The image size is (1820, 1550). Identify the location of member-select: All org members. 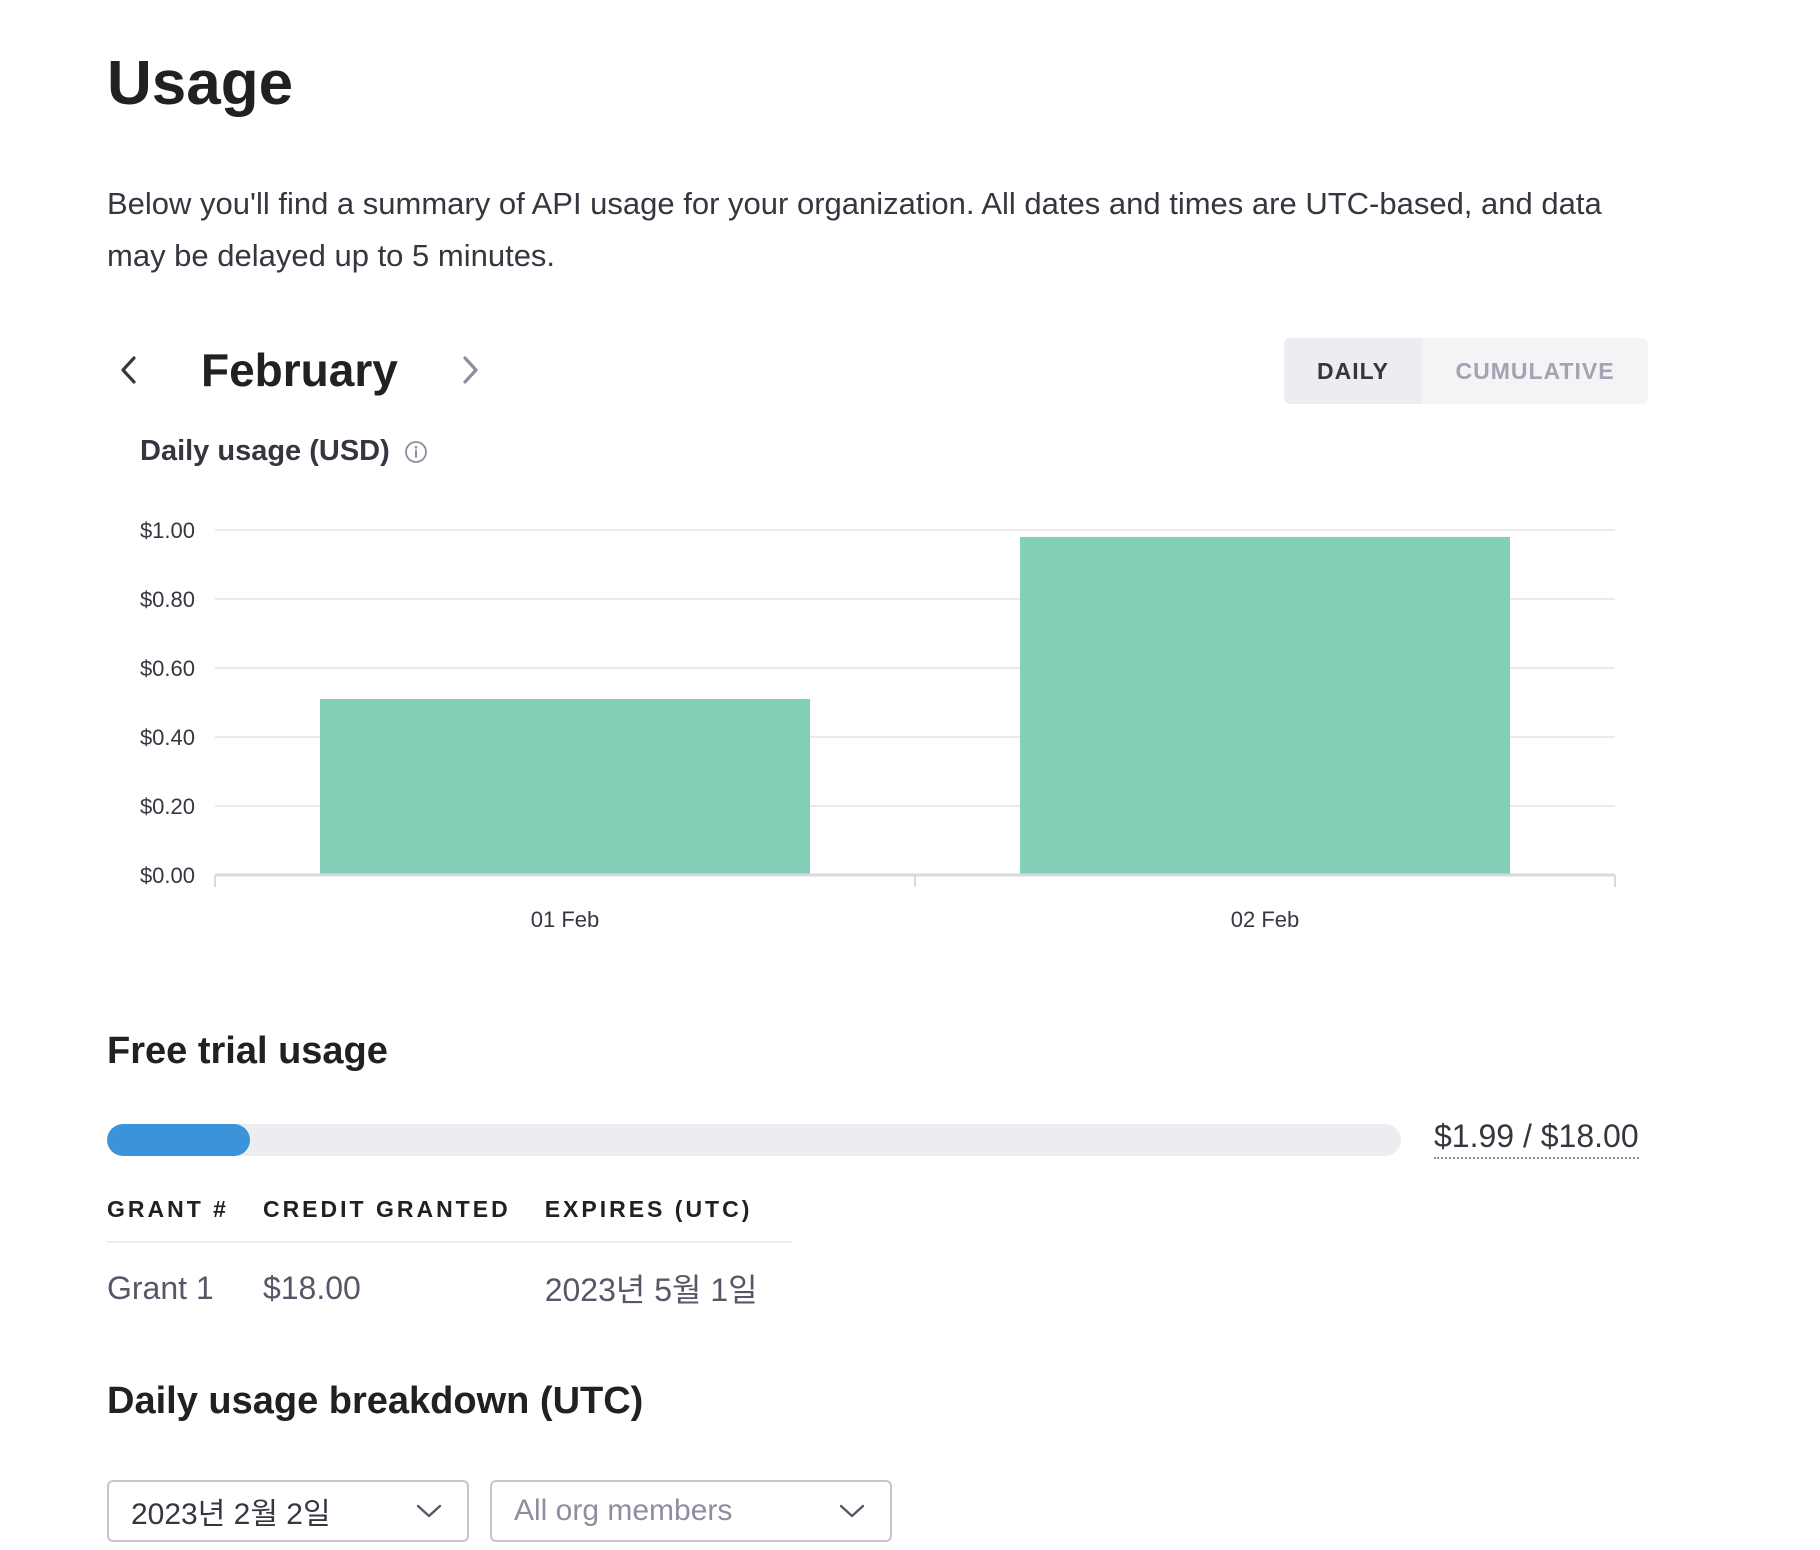
(691, 1511).